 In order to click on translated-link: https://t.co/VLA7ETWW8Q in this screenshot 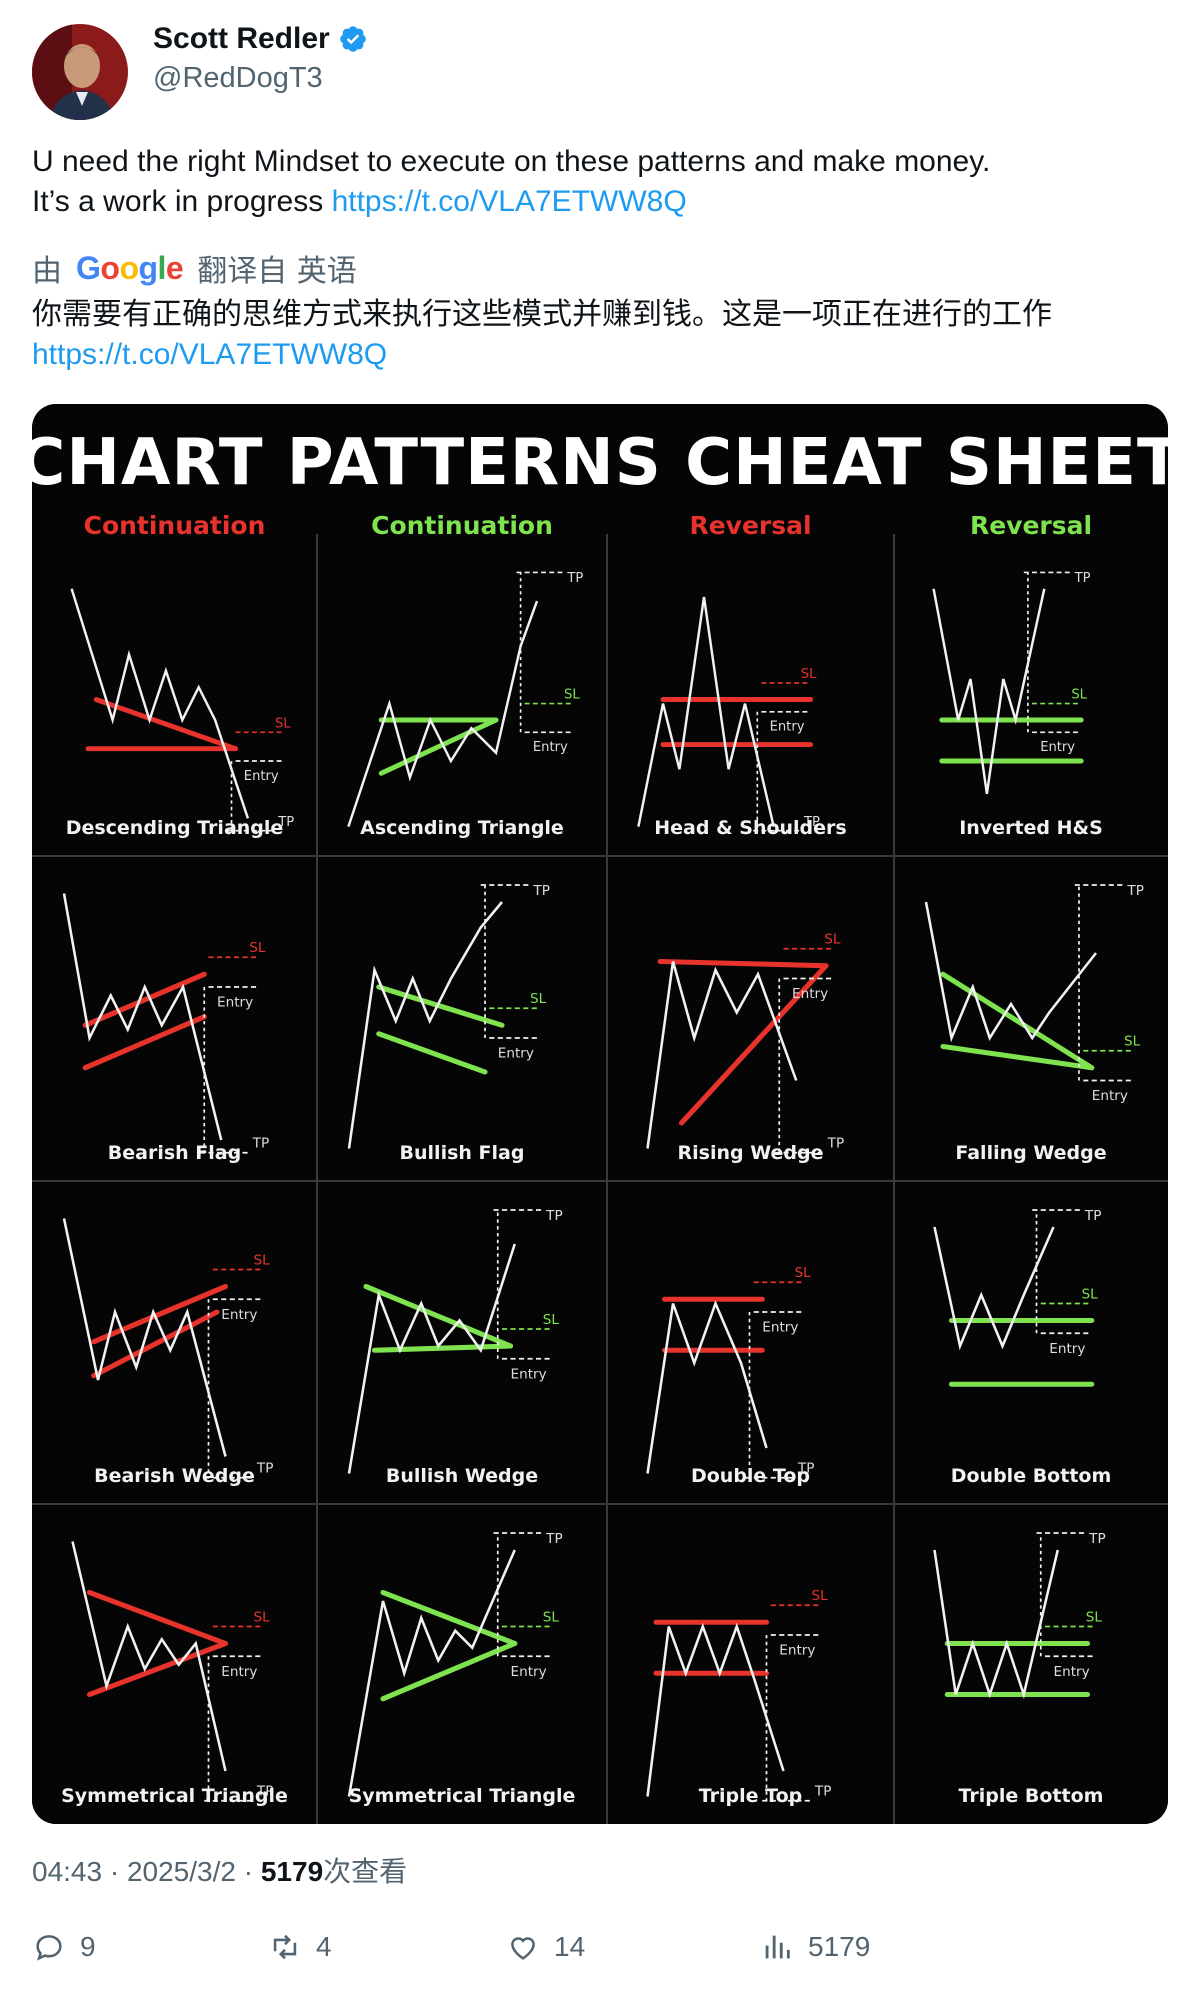, I will do `click(210, 354)`.